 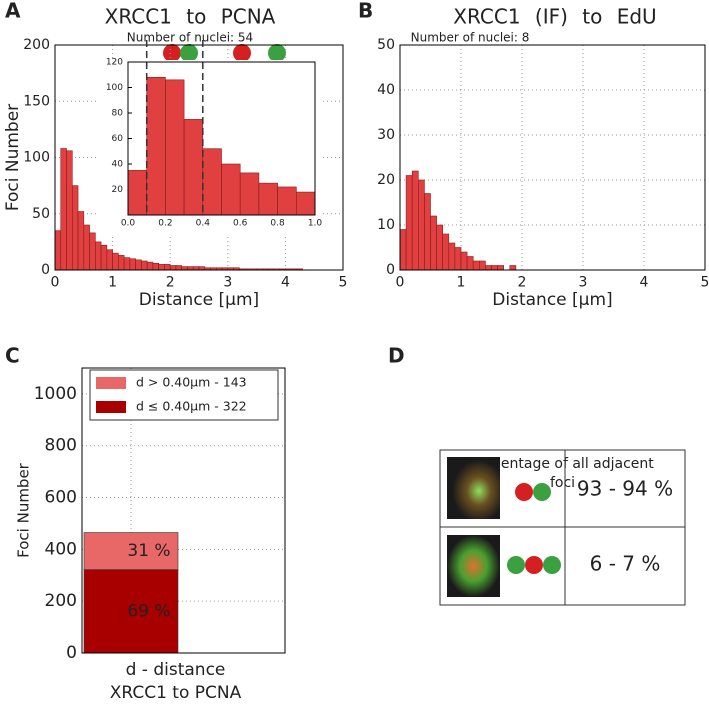 I want to click on bar-segment, so click(x=131, y=551).